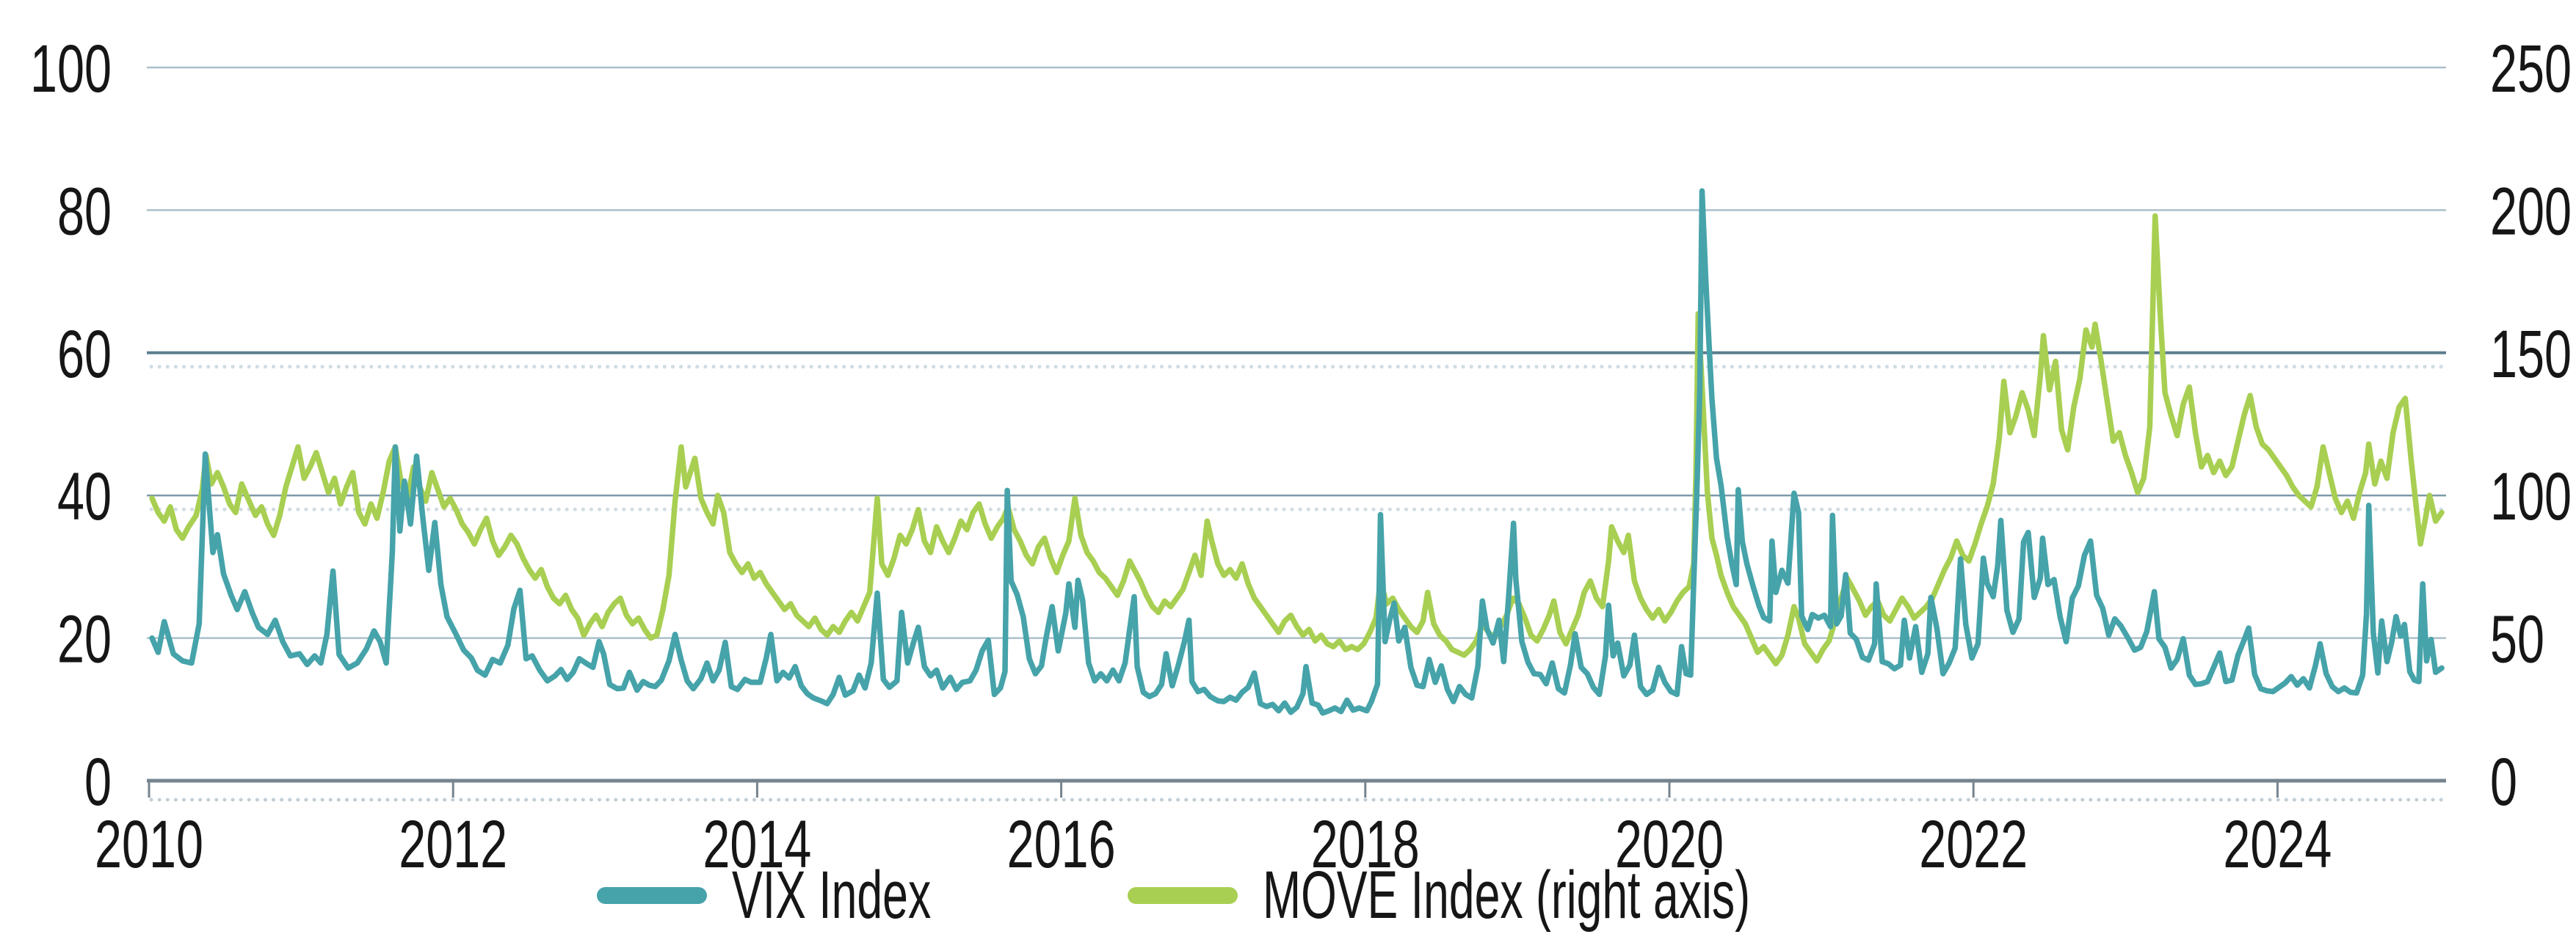  Describe the element at coordinates (652, 896) in the screenshot. I see `vix-legend-swatch` at that location.